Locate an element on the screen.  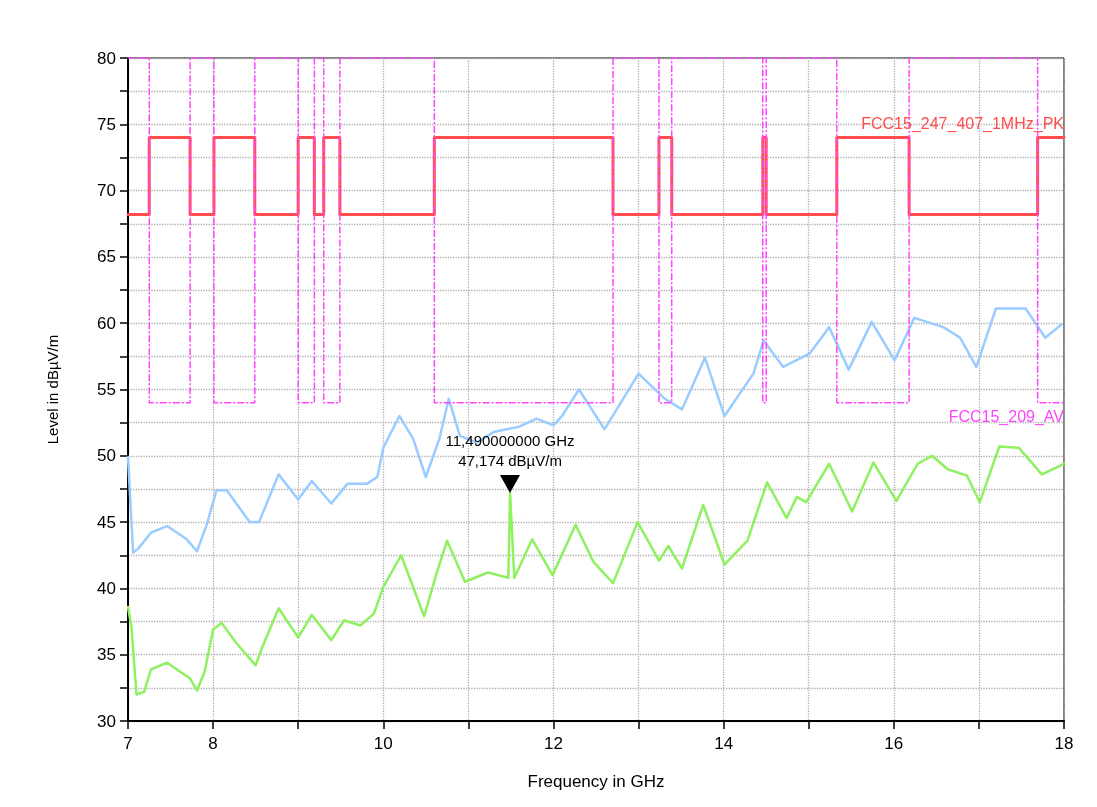
x-tick-label: 7 is located at coordinates (128, 743).